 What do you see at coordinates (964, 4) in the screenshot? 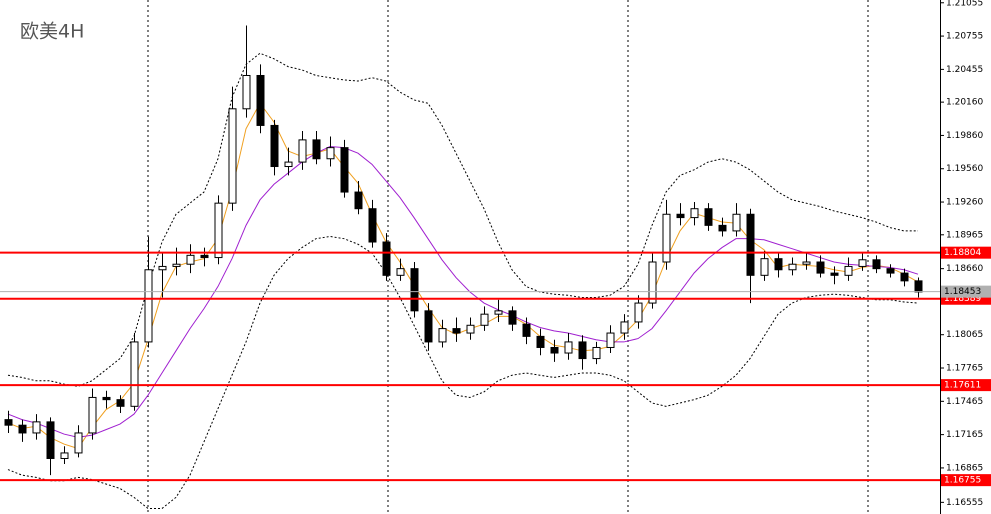
I see `y-tick-label: 1.21055` at bounding box center [964, 4].